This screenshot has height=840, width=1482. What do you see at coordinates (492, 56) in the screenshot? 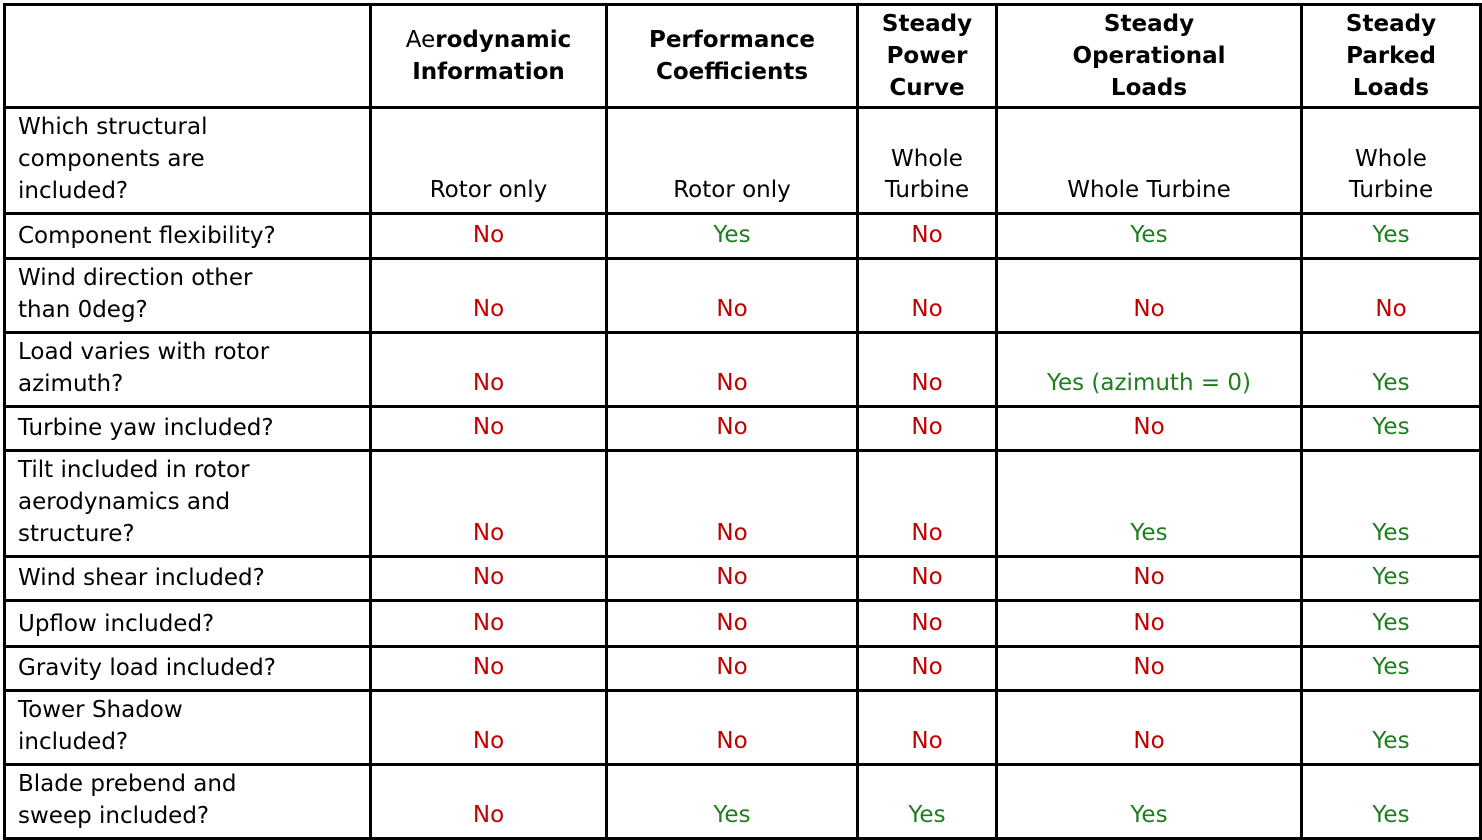
I see `header-aero-bold-part: rodynamic Information` at bounding box center [492, 56].